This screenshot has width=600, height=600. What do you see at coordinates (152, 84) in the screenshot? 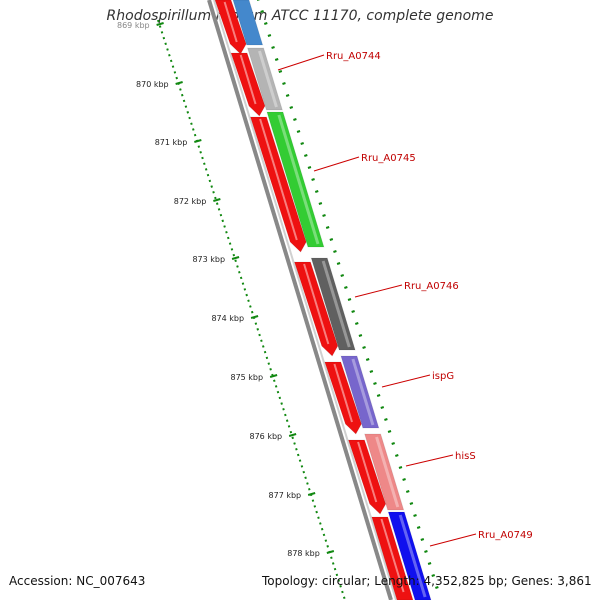
I see `tick-label: 870 kbp` at bounding box center [152, 84].